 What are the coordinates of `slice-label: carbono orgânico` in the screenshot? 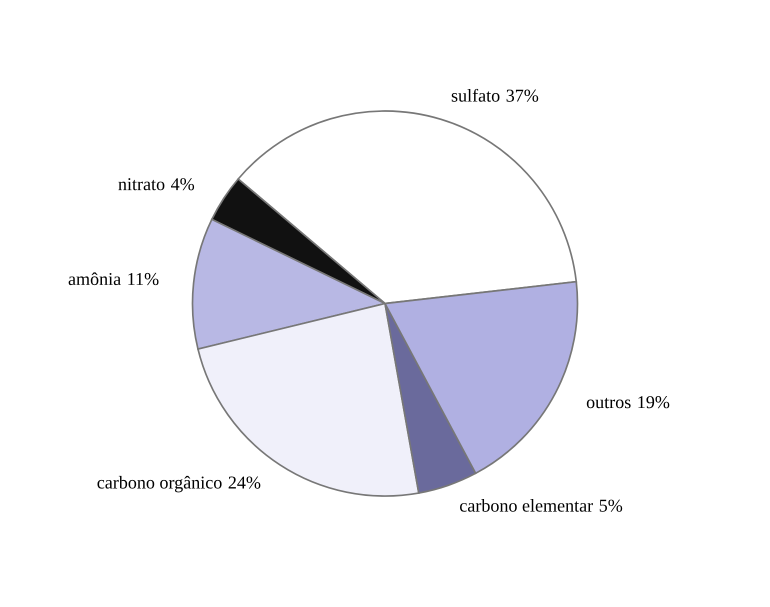 It's located at (159, 484).